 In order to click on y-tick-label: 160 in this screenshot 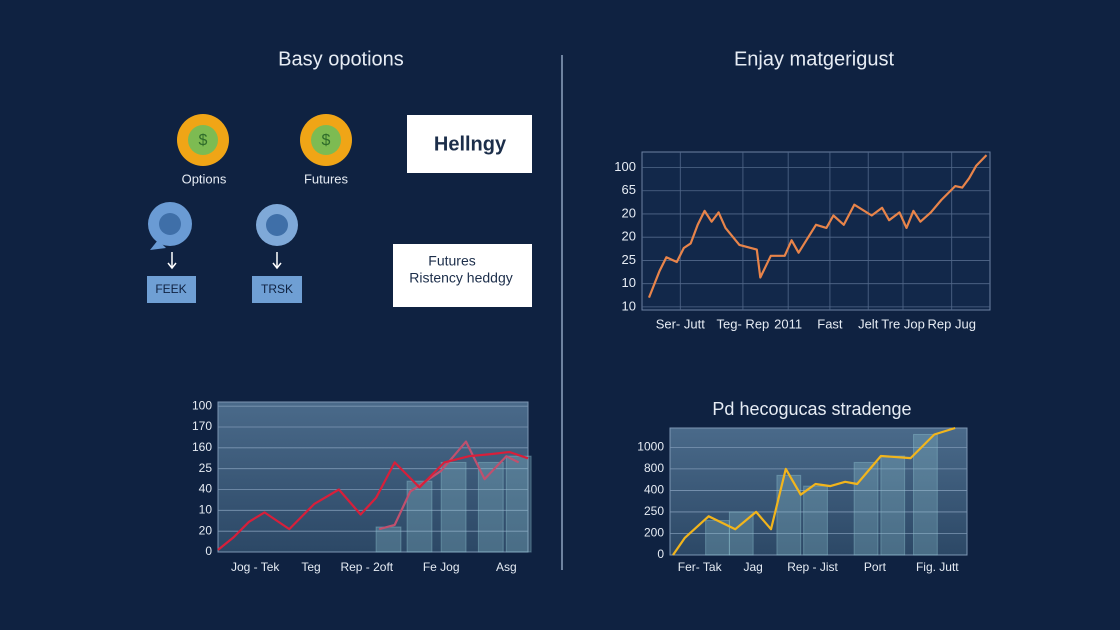, I will do `click(202, 447)`.